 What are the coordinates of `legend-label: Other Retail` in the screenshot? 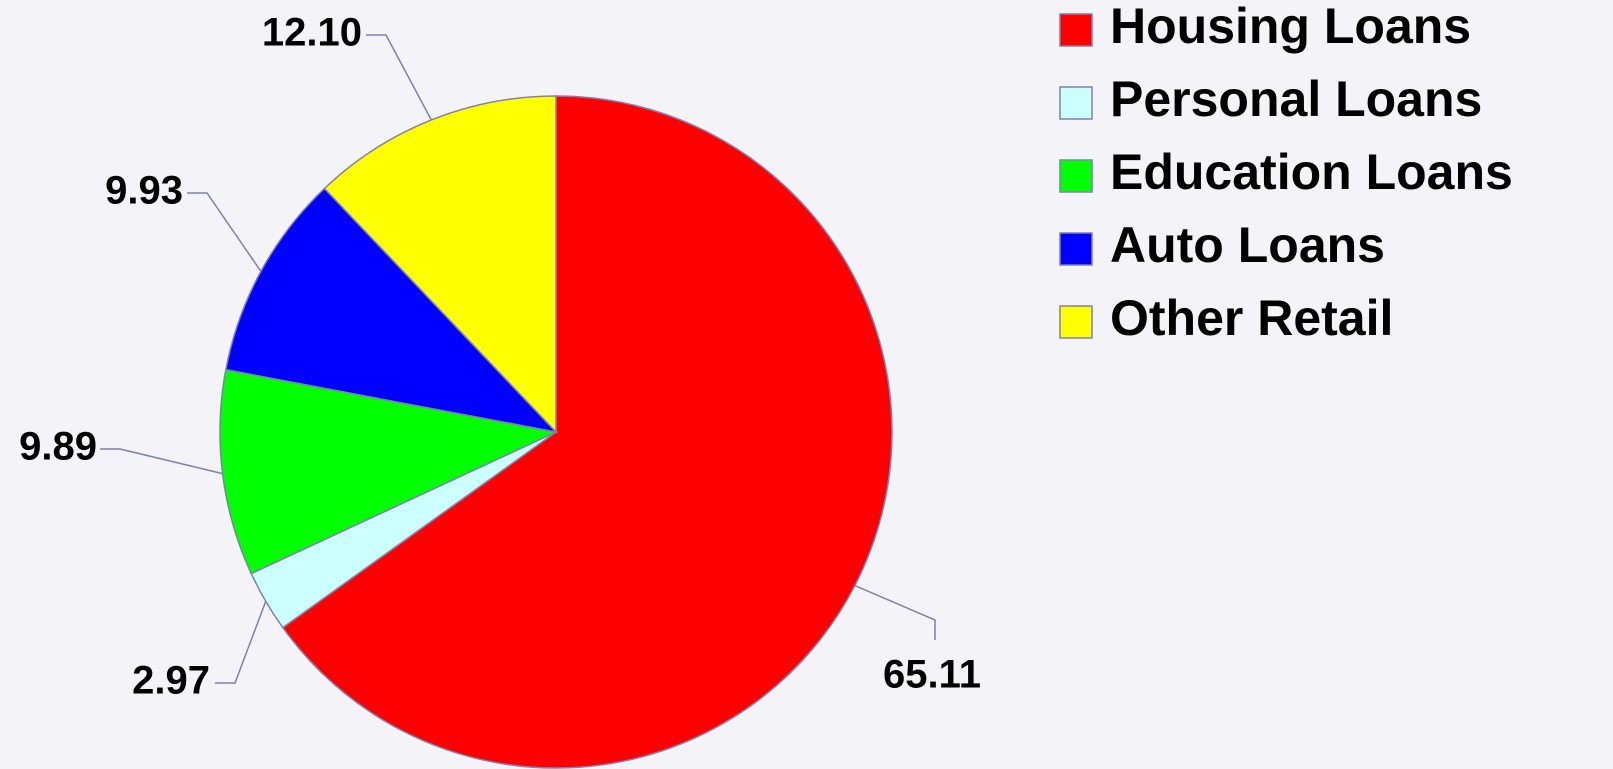 It's located at (1251, 318).